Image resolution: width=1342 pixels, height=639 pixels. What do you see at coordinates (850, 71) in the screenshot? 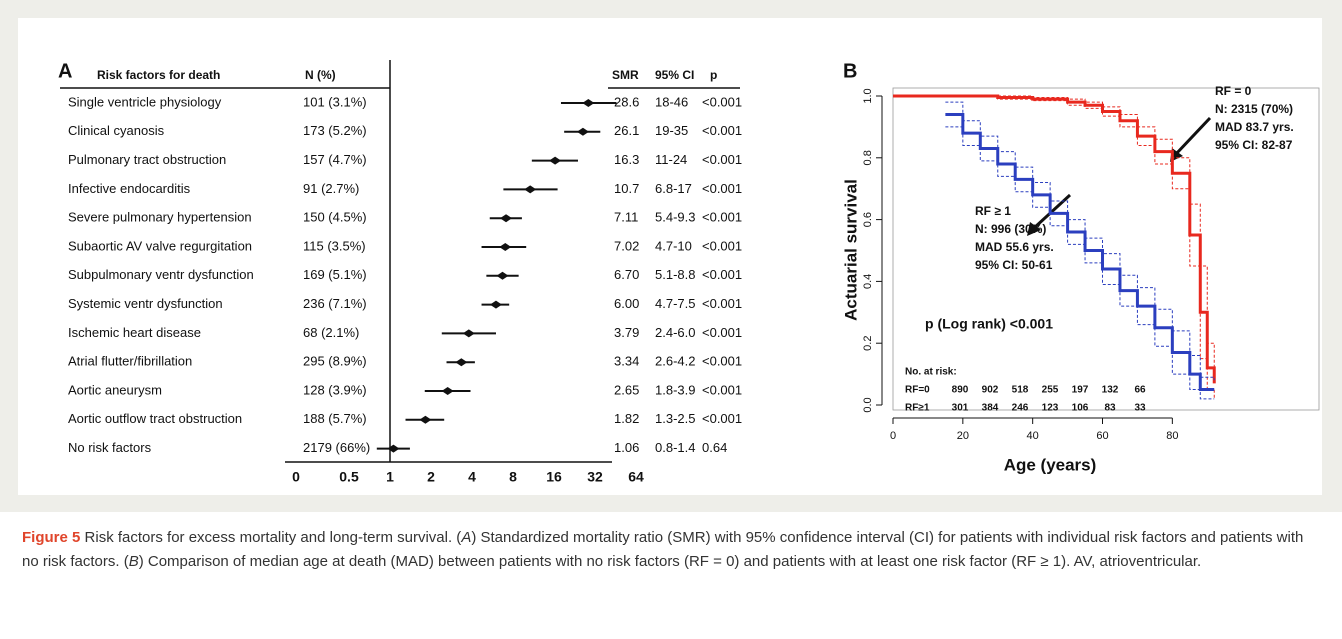
I see `panel-label: B` at bounding box center [850, 71].